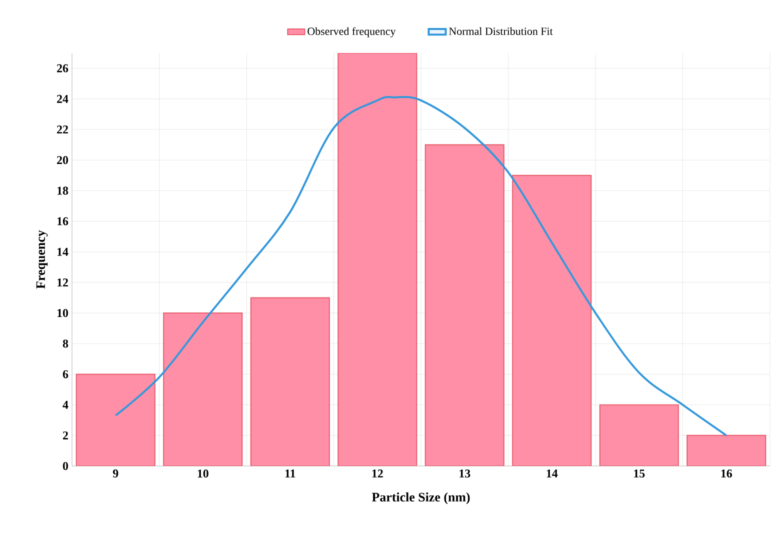  What do you see at coordinates (62, 282) in the screenshot?
I see `y-tick-label: 12` at bounding box center [62, 282].